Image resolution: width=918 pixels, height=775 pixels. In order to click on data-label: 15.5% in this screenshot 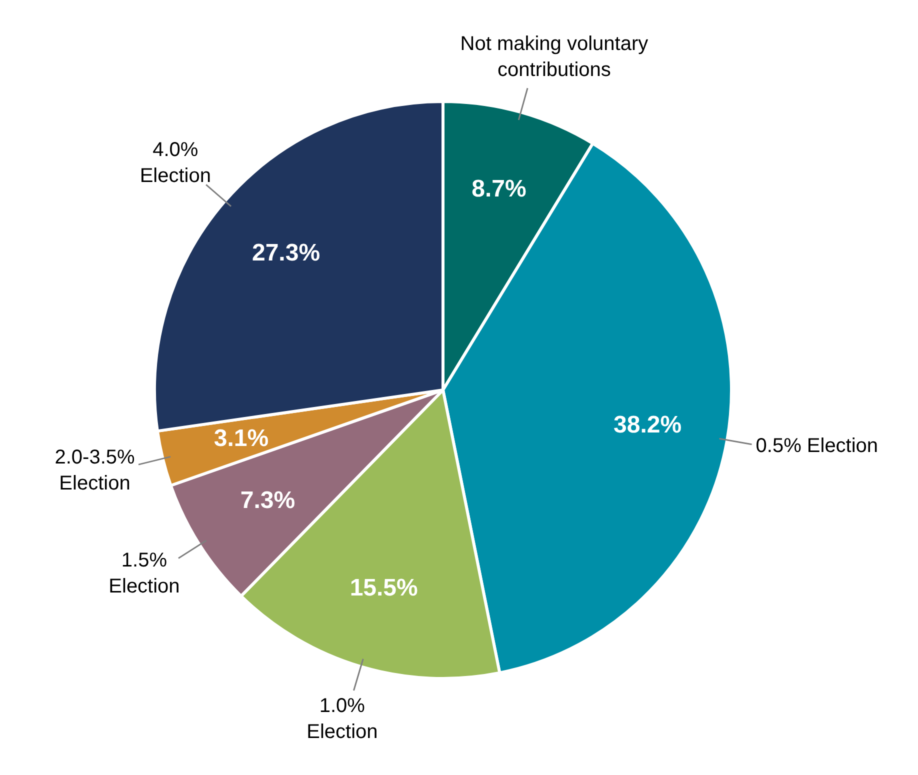, I will do `click(384, 588)`.